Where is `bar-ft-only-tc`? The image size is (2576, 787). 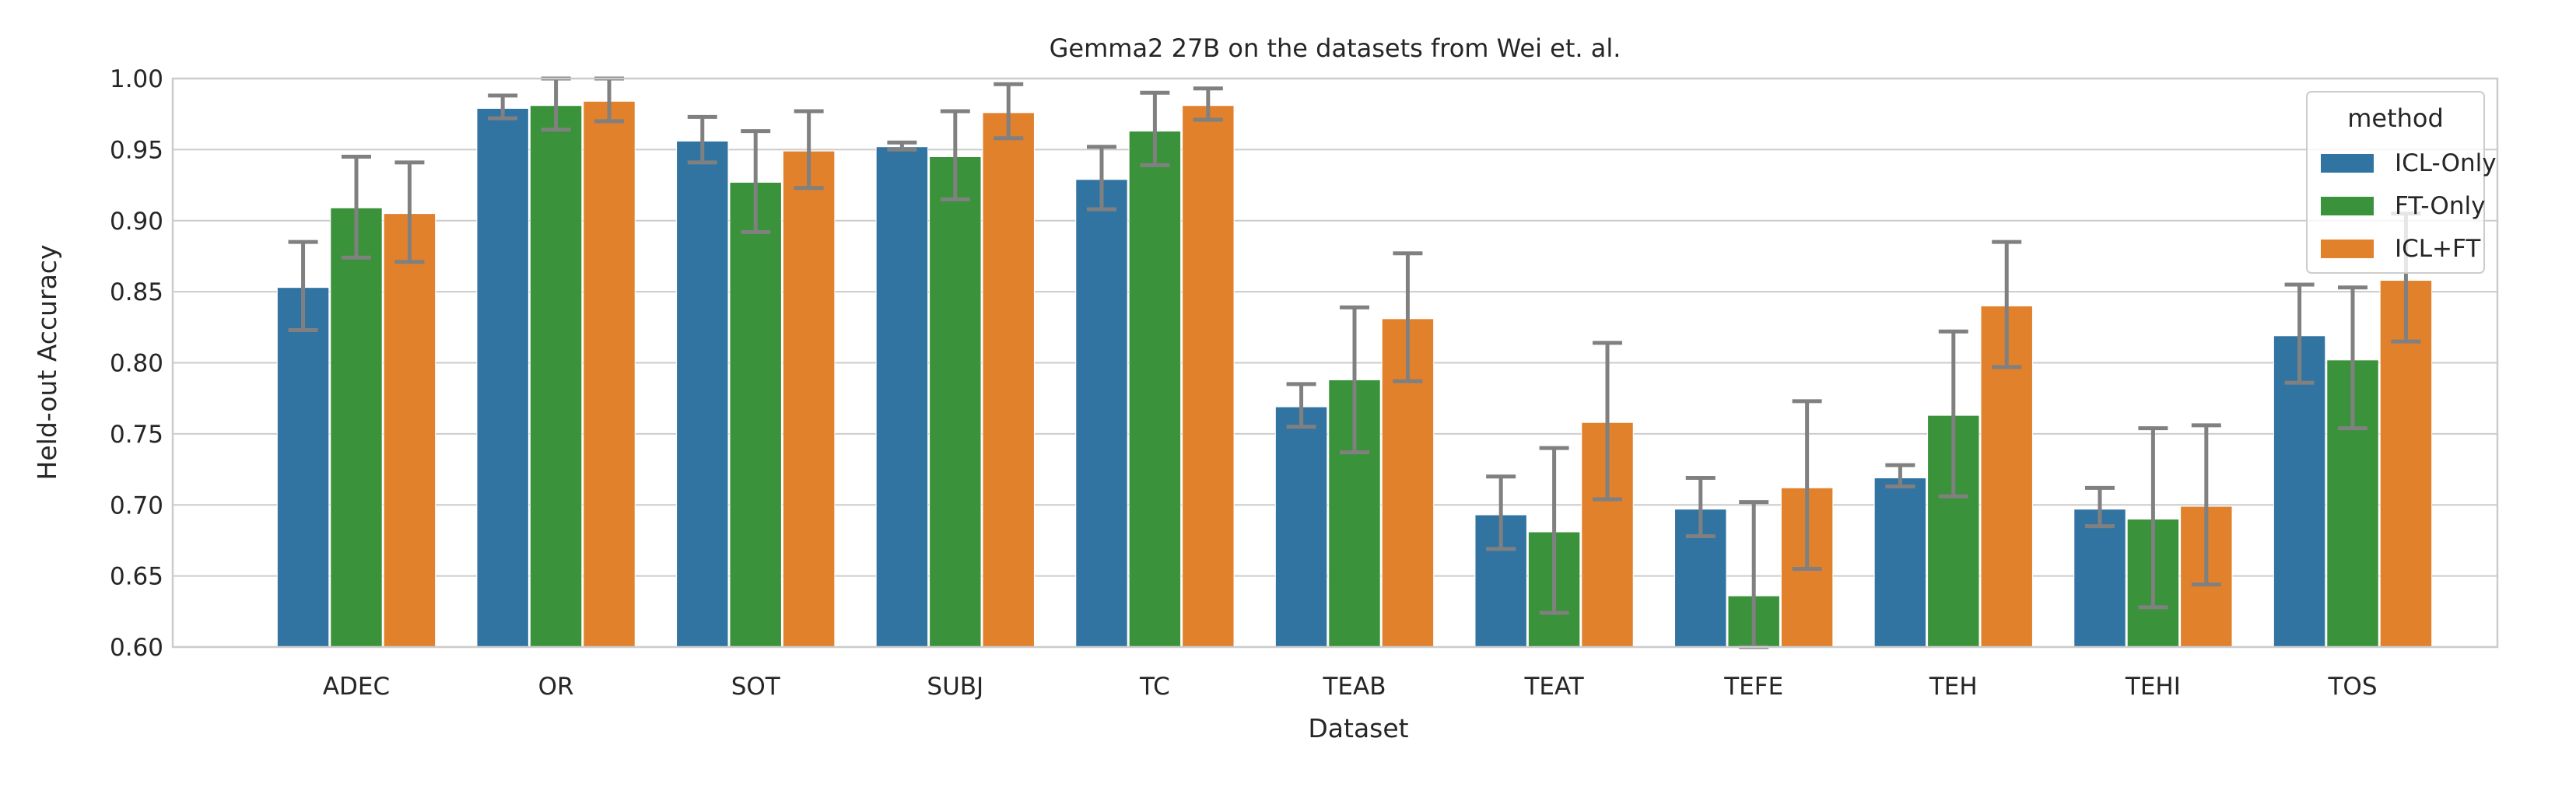 bar-ft-only-tc is located at coordinates (1155, 389).